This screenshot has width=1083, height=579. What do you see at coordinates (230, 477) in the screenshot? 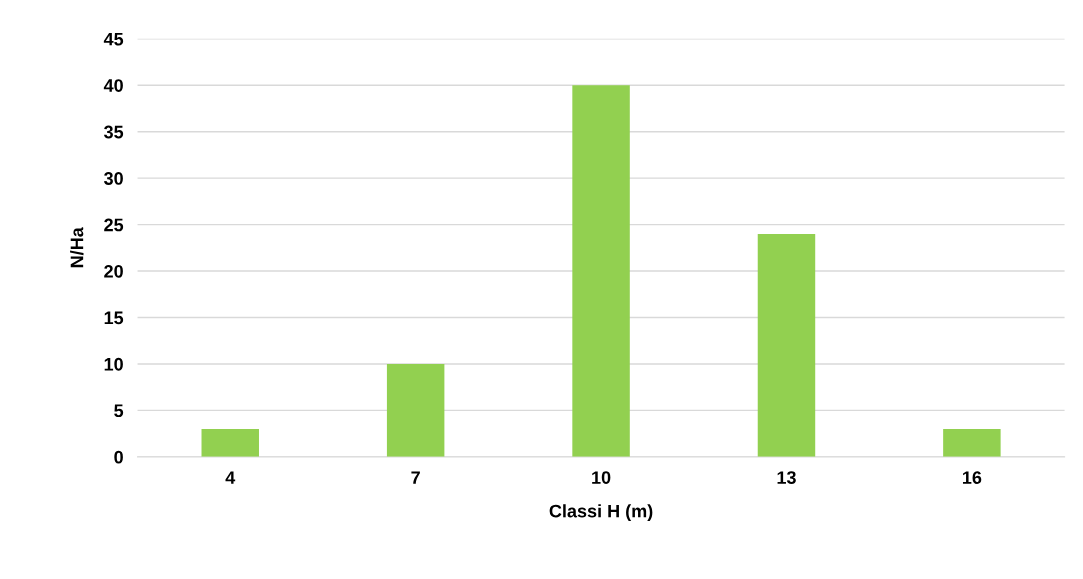
I see `x-tick-label: 4` at bounding box center [230, 477].